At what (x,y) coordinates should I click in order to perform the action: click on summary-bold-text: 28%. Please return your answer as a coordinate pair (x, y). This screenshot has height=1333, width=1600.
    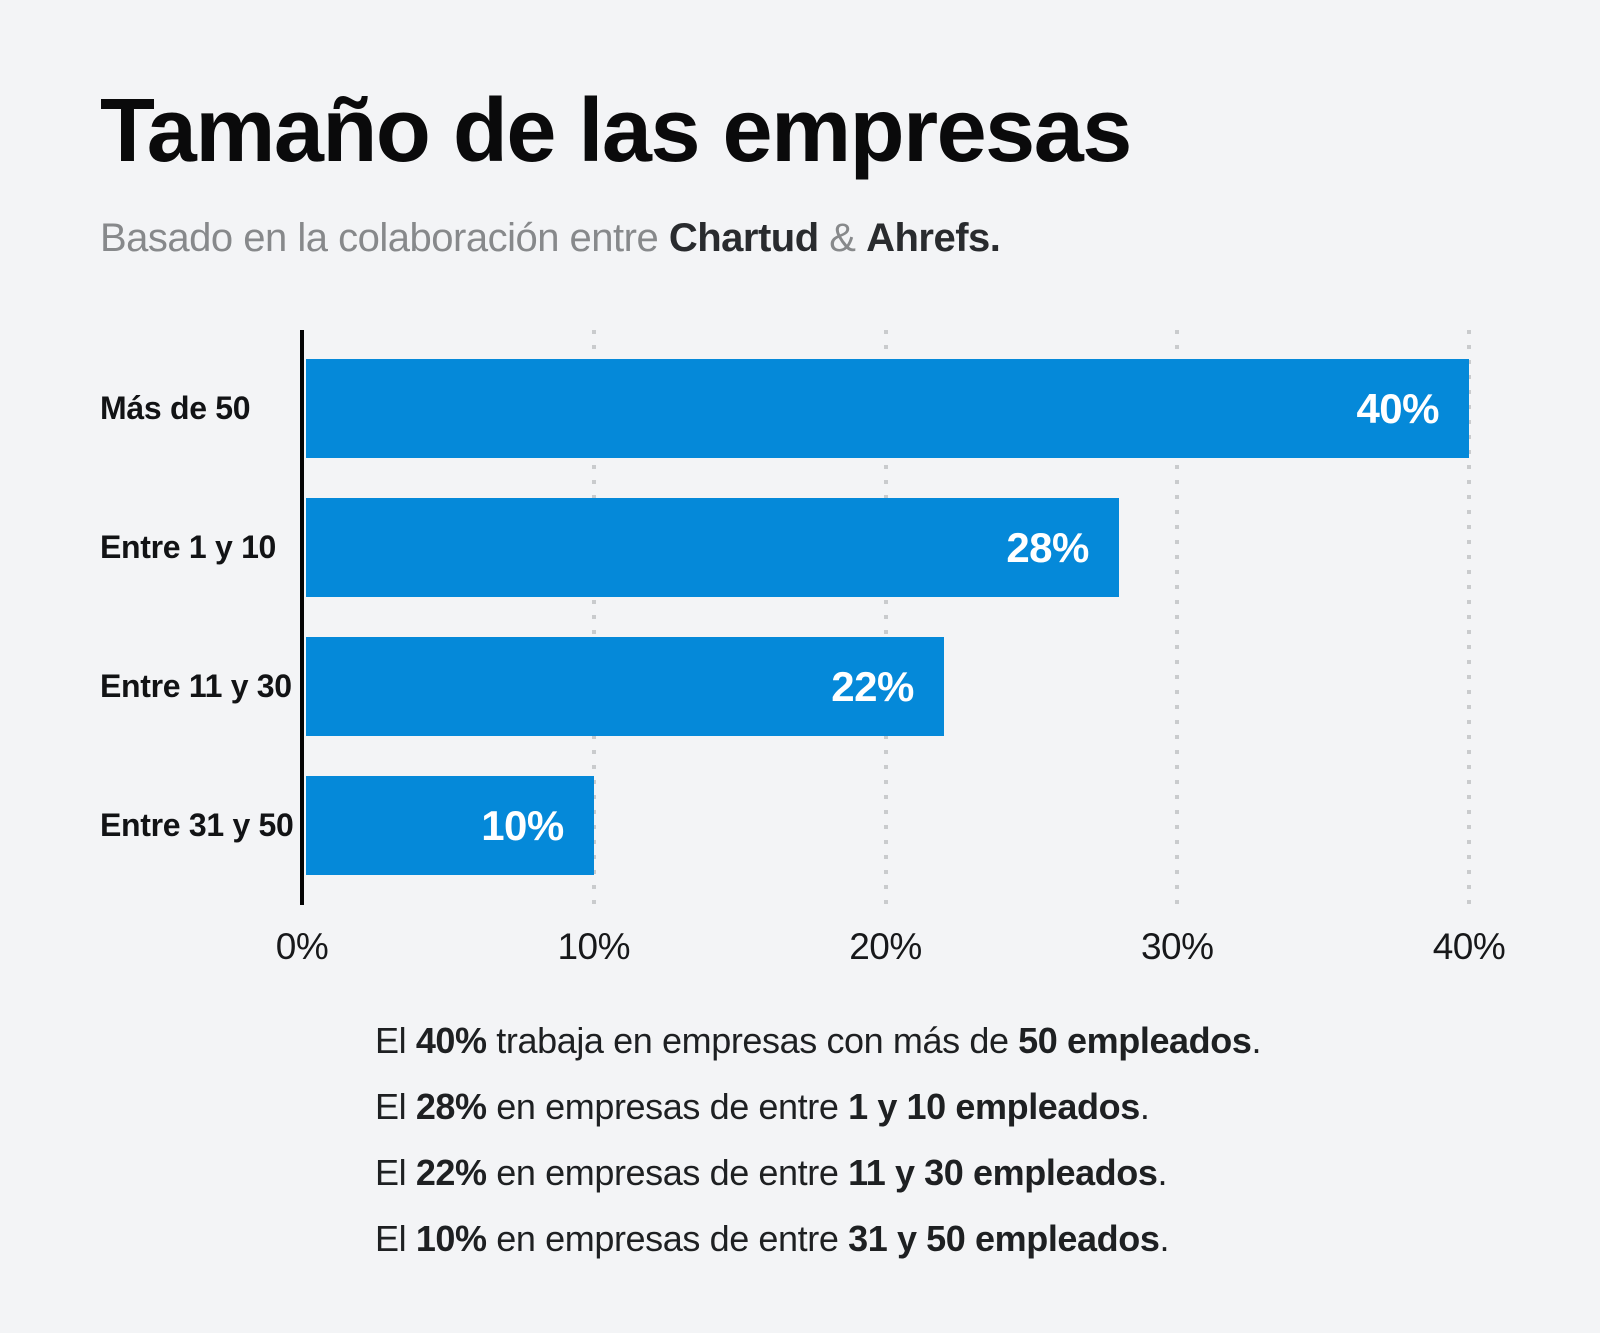
    Looking at the image, I should click on (451, 1106).